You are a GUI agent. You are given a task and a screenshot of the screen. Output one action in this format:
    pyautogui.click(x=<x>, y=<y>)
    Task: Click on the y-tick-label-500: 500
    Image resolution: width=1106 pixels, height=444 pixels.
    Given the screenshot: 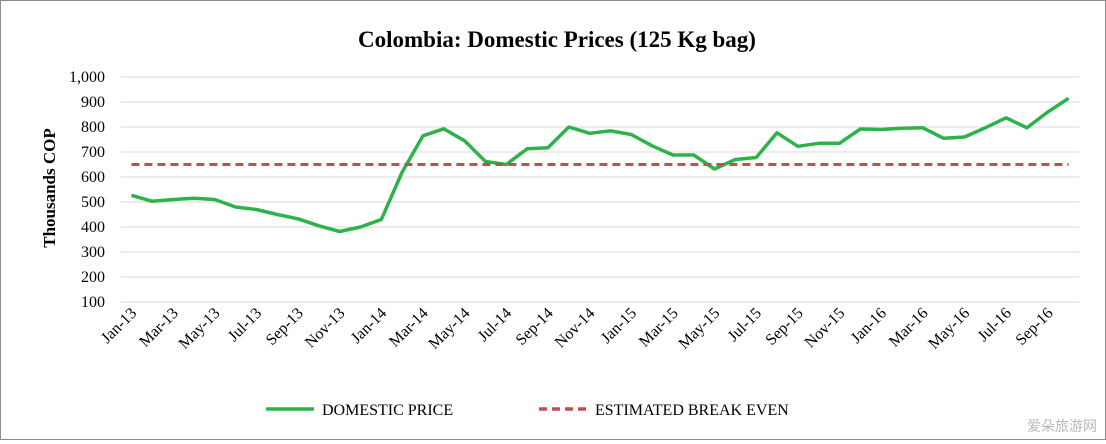 What is the action you would take?
    pyautogui.click(x=93, y=202)
    